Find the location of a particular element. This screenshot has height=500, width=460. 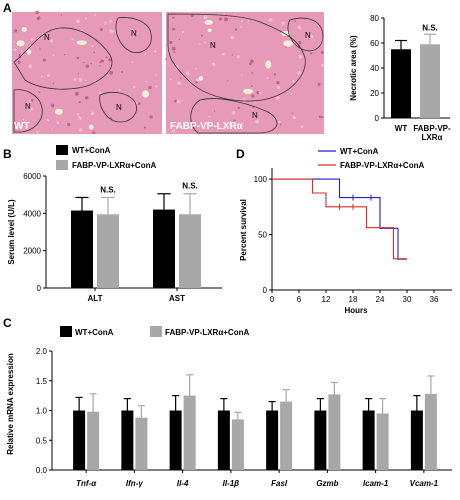

y-axis-label: Percent survival is located at coordinates (243, 230).